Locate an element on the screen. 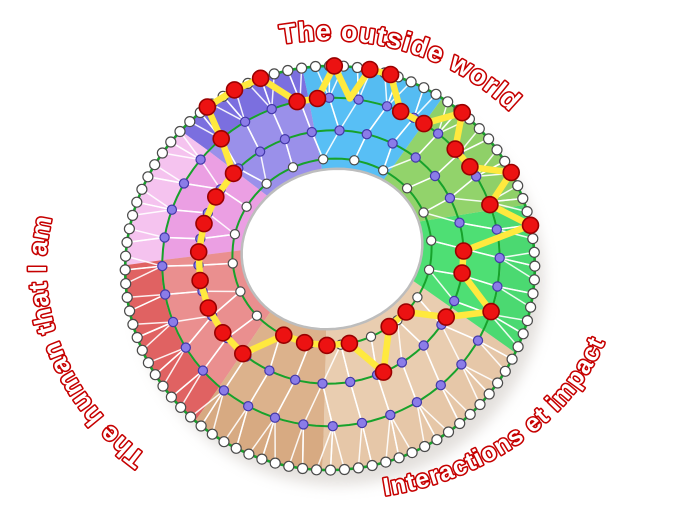 This screenshot has width=677, height=511. sector-red-outer is located at coordinates (172, 340).